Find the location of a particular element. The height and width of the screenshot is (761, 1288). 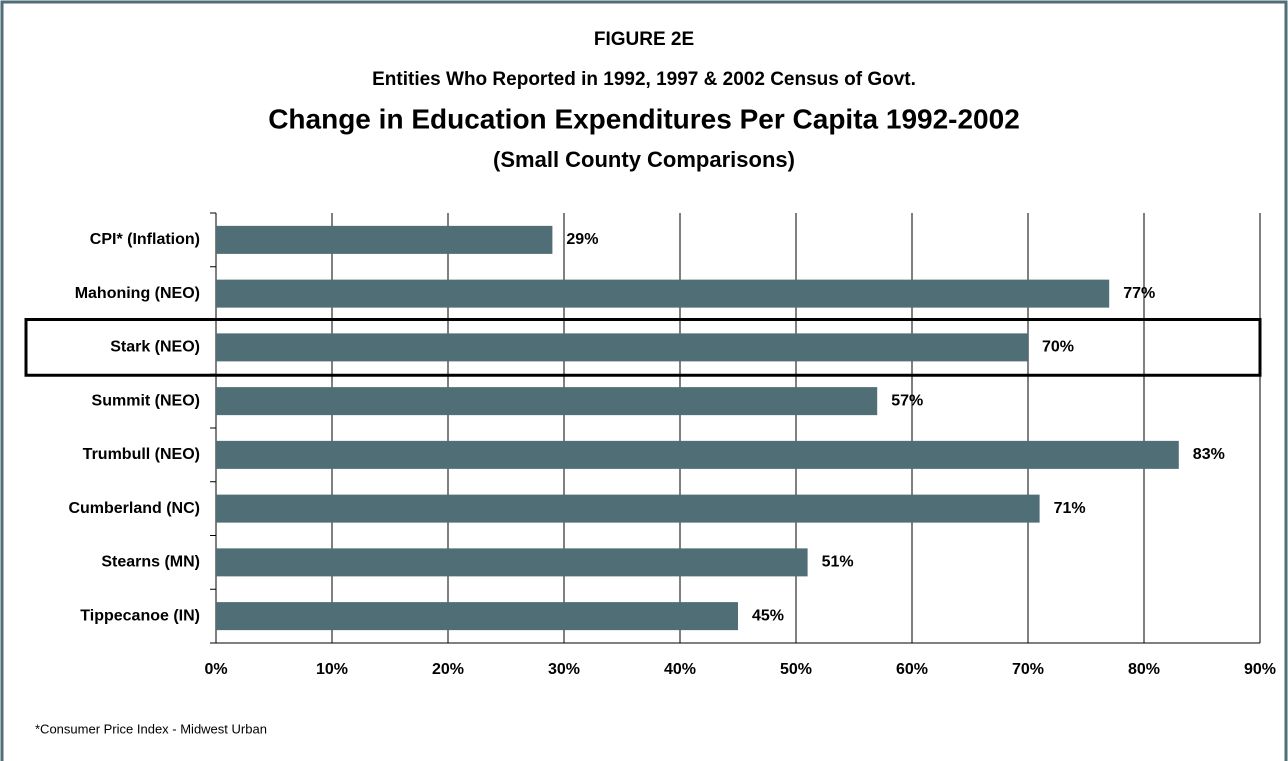

highlight-box is located at coordinates (643, 347).